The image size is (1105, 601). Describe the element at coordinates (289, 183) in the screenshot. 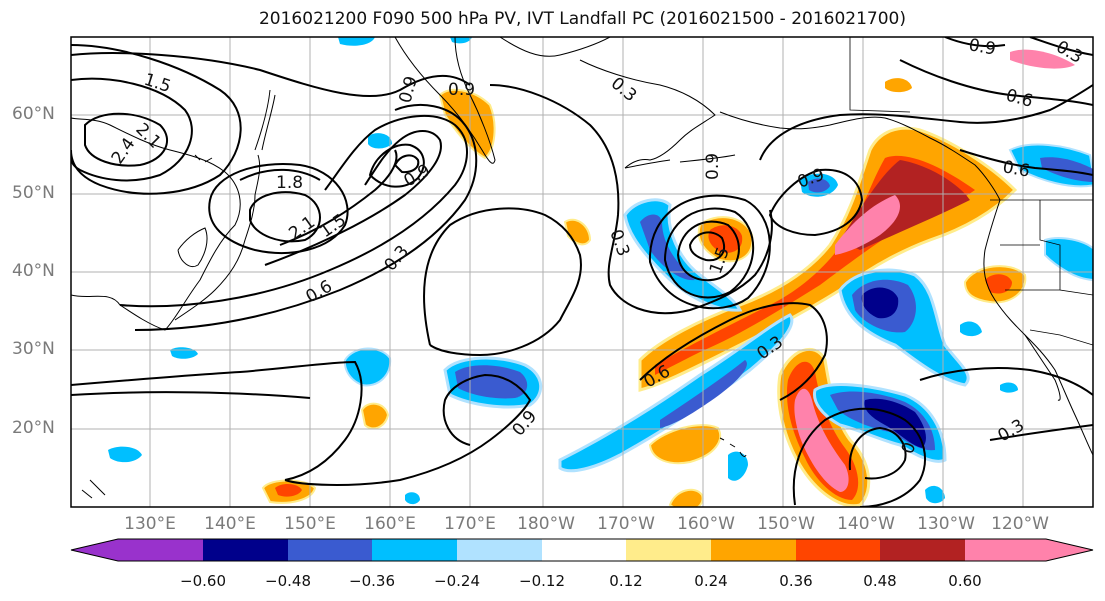

I see `contour-label: 1.8` at that location.